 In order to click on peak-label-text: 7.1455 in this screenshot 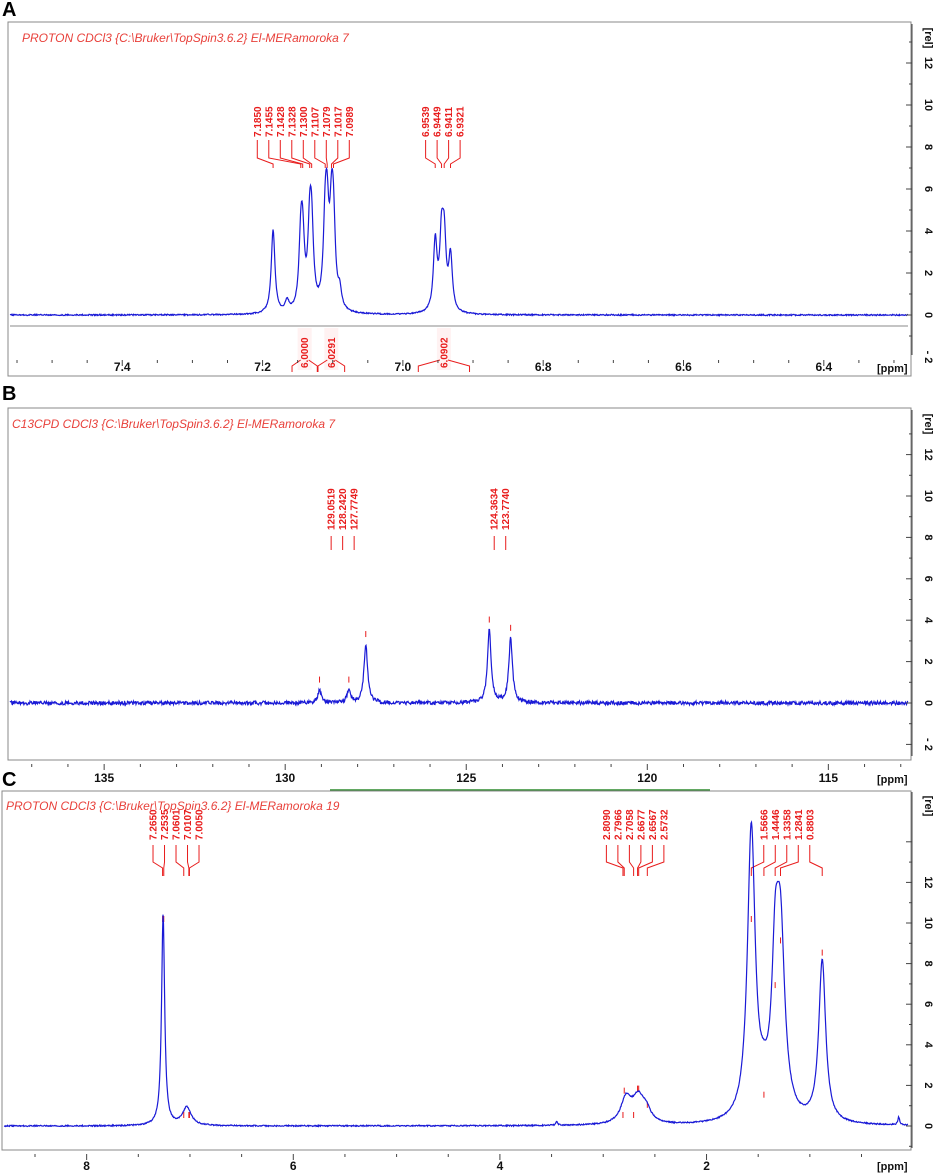, I will do `click(269, 121)`.